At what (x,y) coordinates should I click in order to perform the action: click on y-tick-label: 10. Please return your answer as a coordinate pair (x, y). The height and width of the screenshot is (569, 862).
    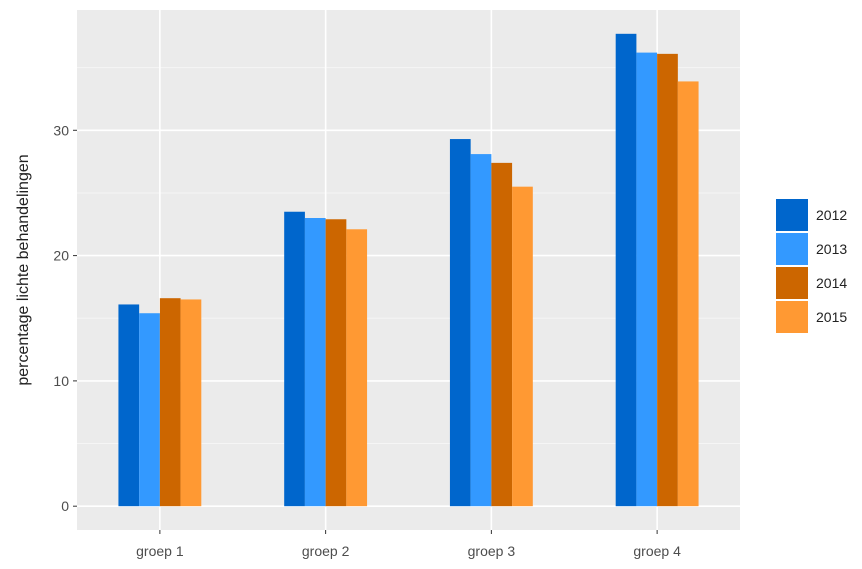
    Looking at the image, I should click on (61, 381).